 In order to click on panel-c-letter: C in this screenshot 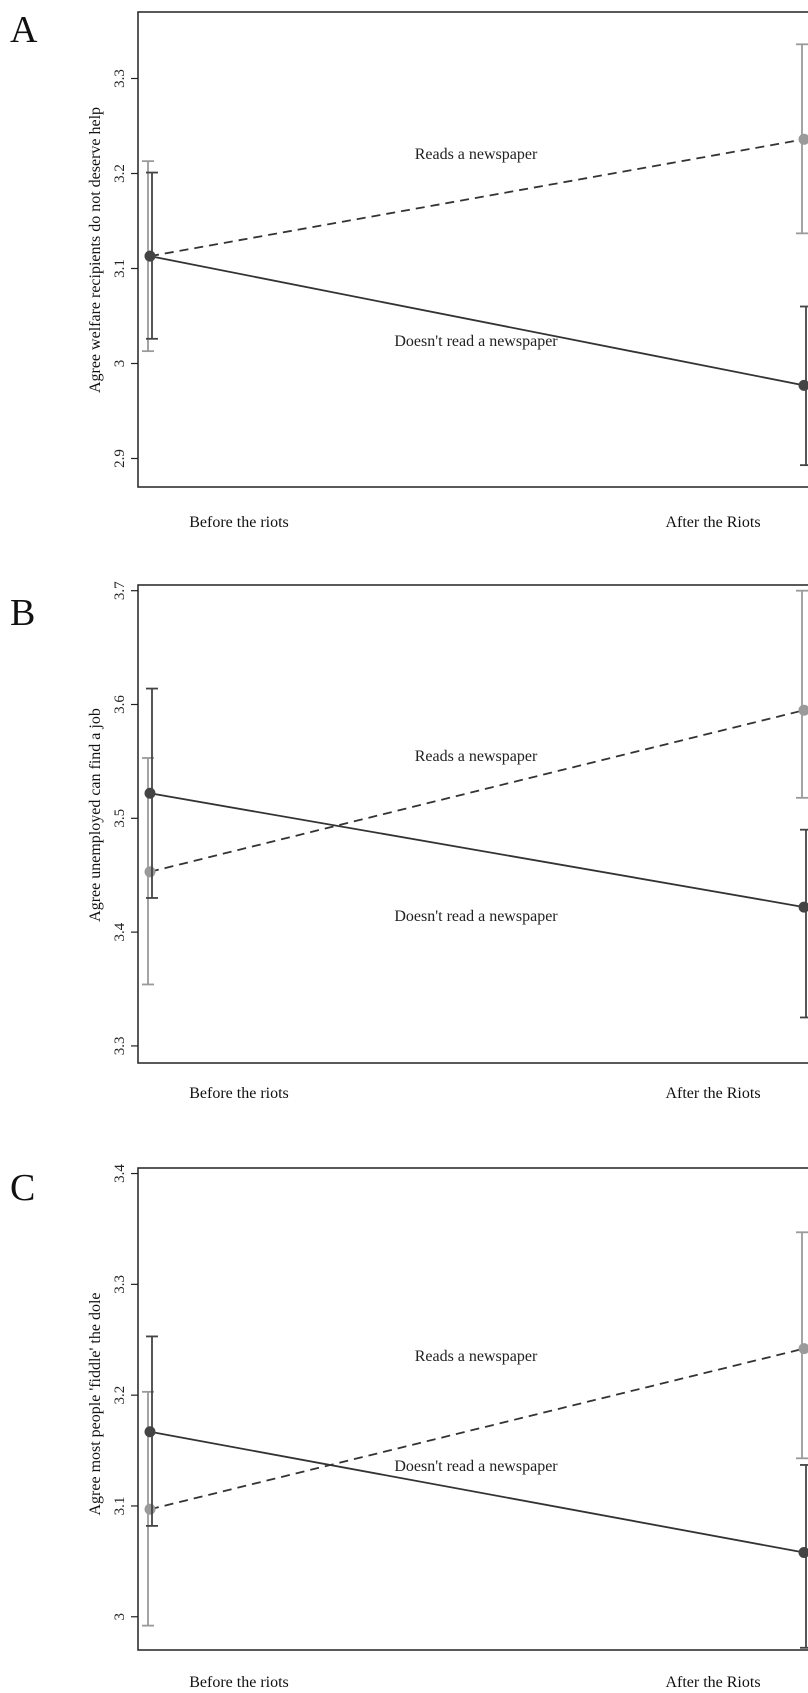, I will do `click(22, 1188)`.